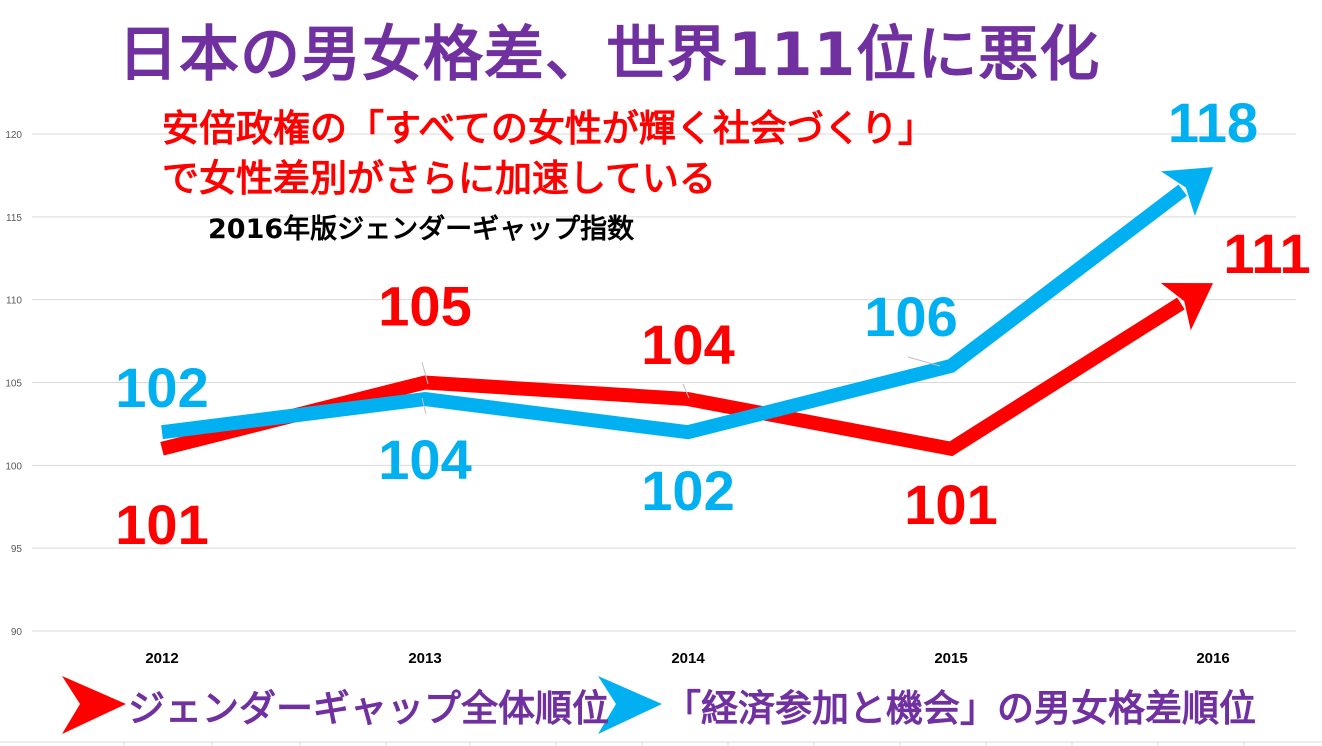 Image resolution: width=1322 pixels, height=746 pixels. I want to click on y-tick-label: 120, so click(13, 135).